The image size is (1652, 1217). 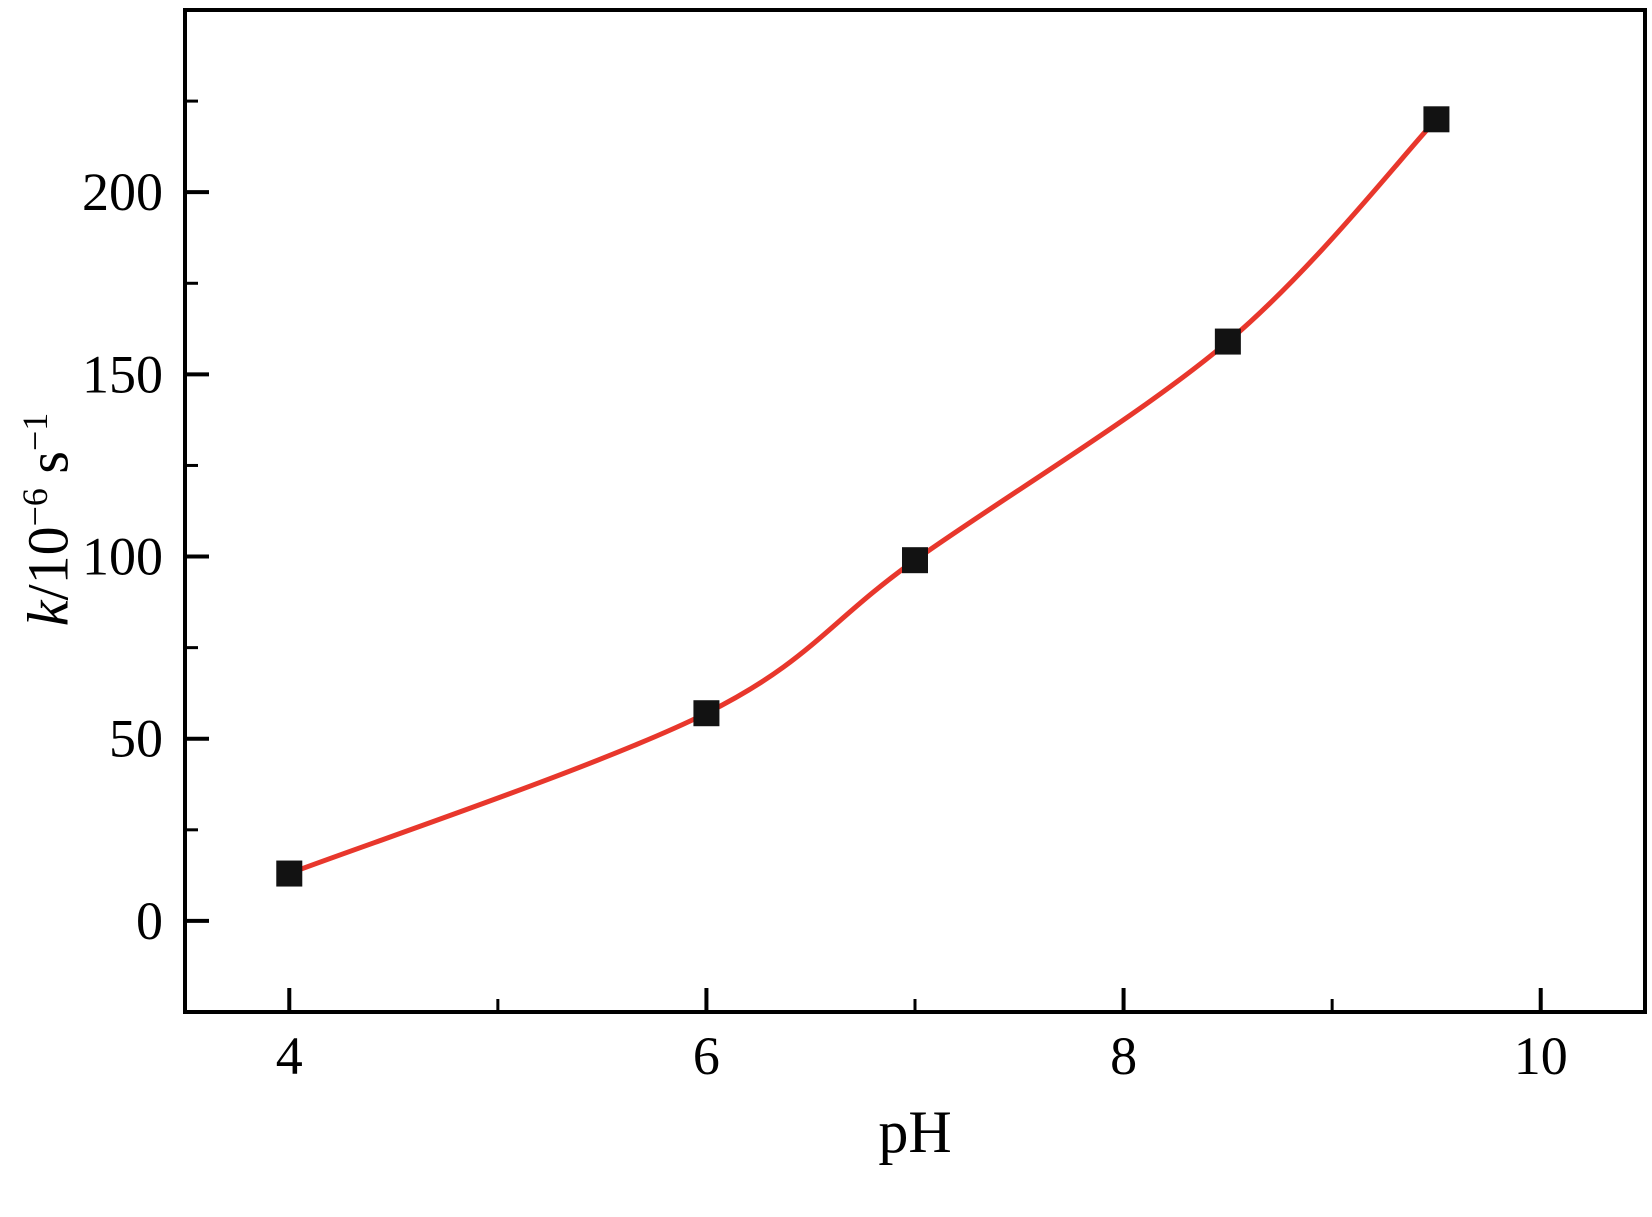 What do you see at coordinates (122, 192) in the screenshot?
I see `y-tick-label: 200` at bounding box center [122, 192].